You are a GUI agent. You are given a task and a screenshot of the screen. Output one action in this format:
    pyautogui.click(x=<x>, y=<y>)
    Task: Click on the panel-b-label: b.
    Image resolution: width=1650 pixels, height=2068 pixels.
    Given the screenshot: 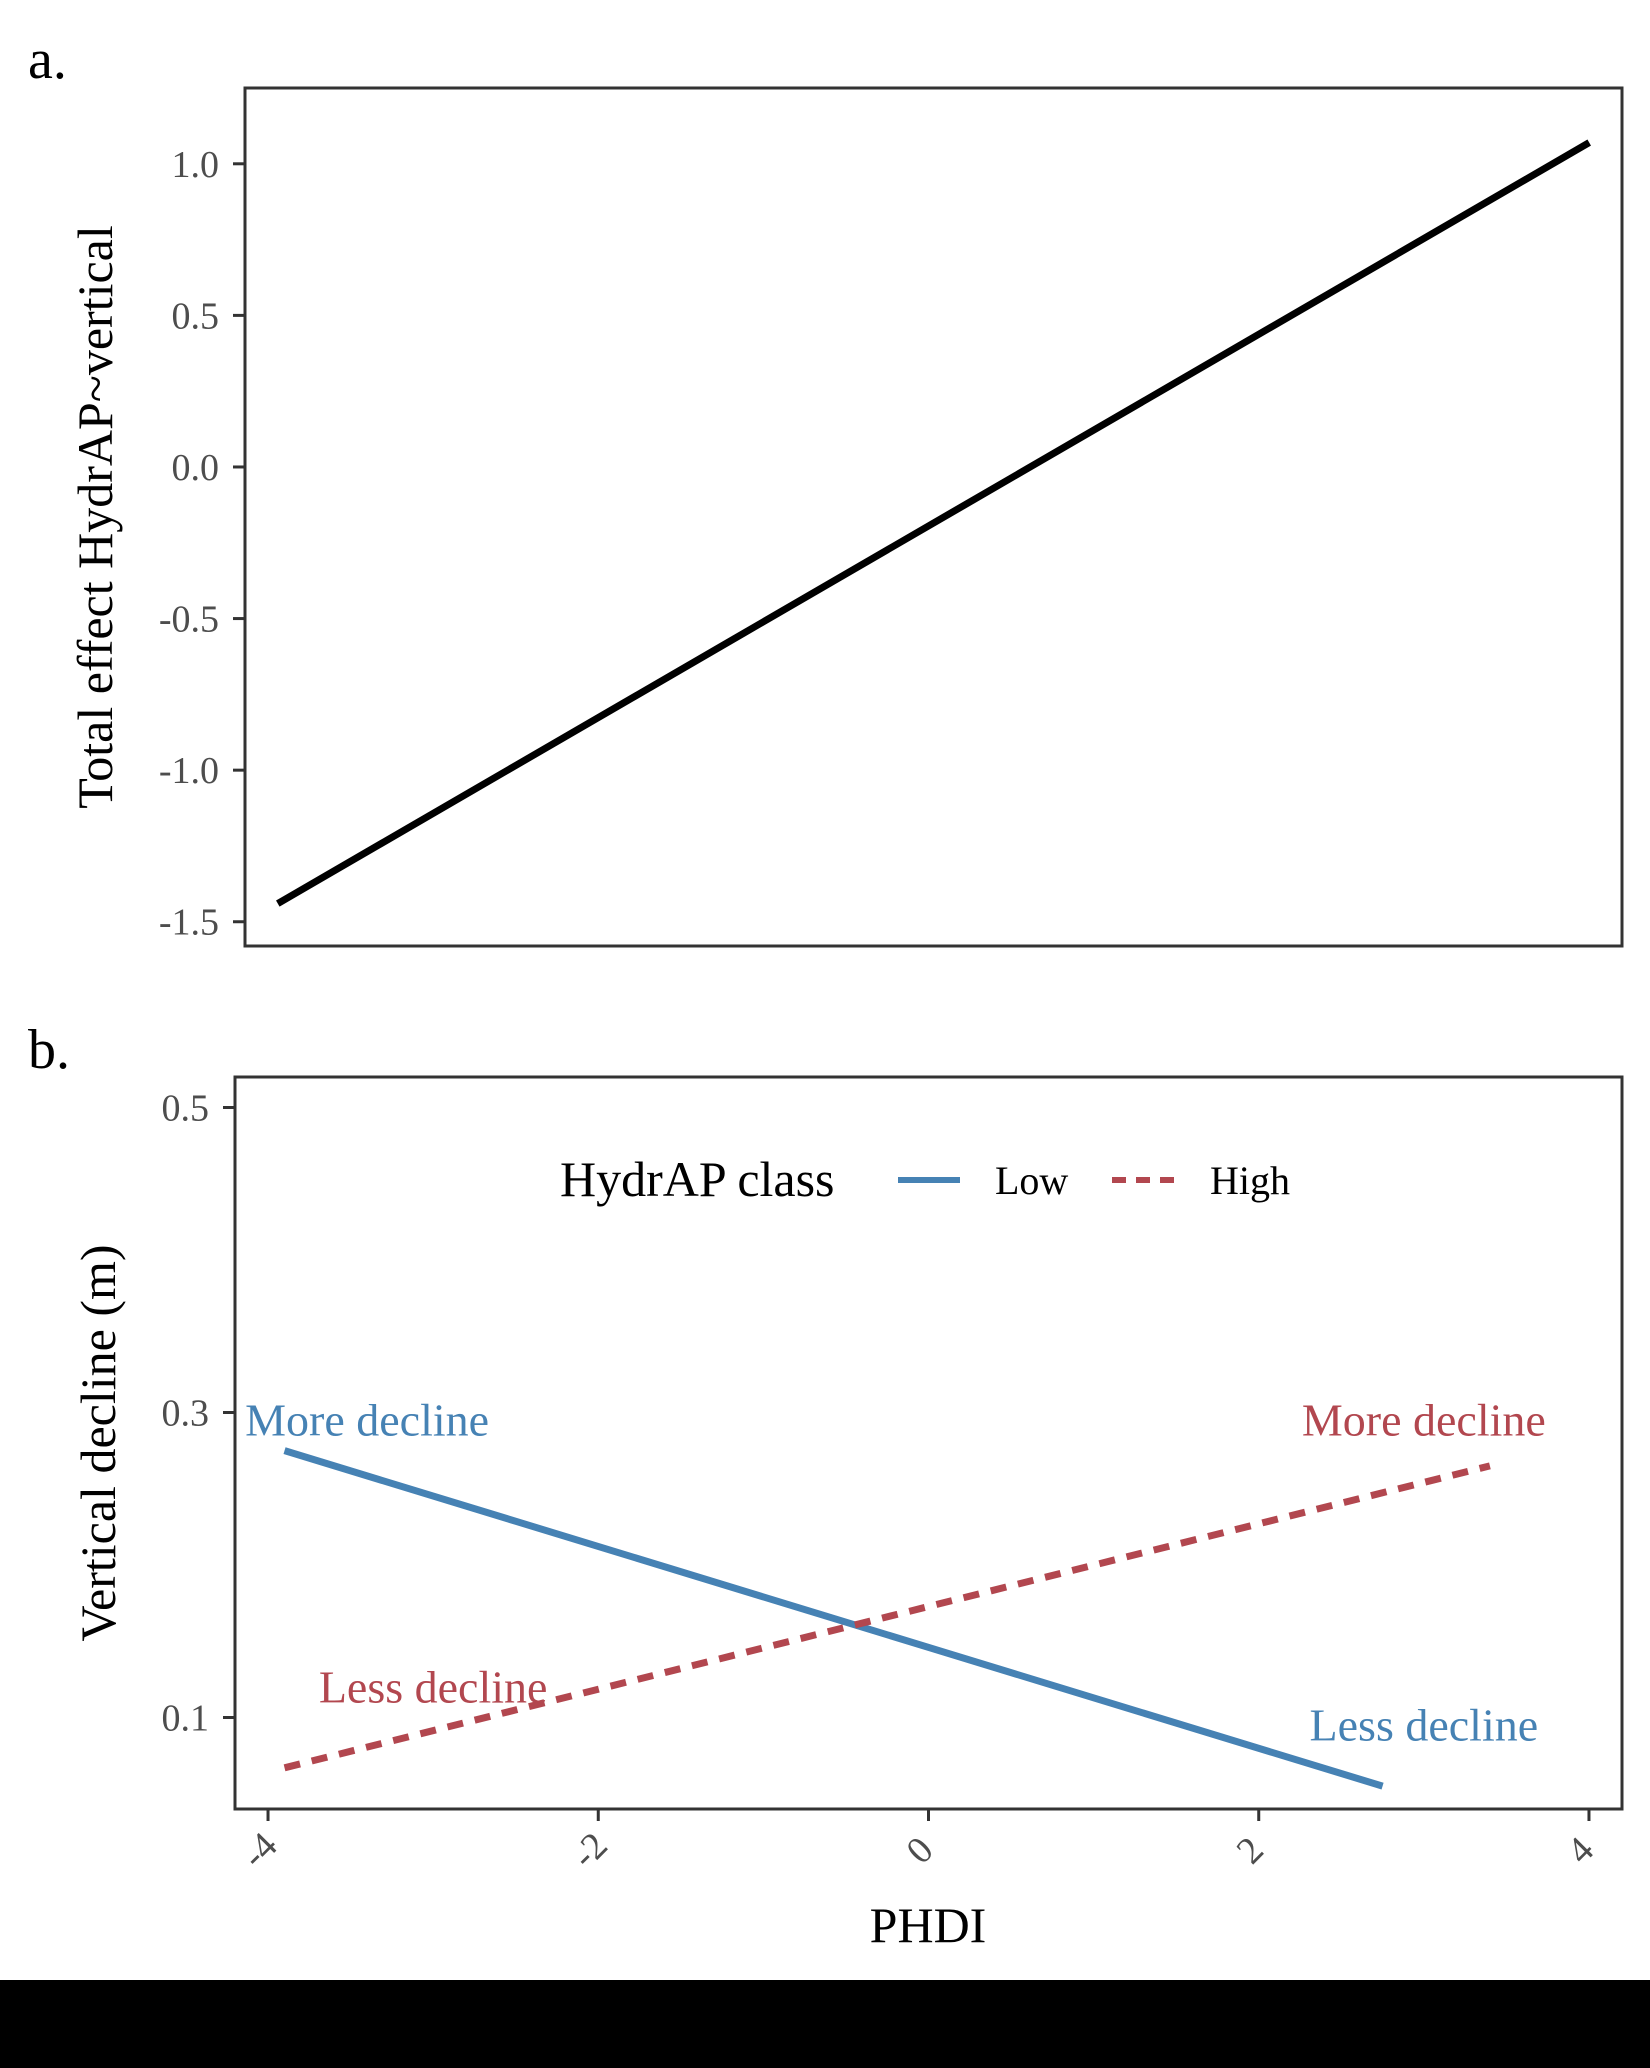 What is the action you would take?
    pyautogui.click(x=49, y=1050)
    